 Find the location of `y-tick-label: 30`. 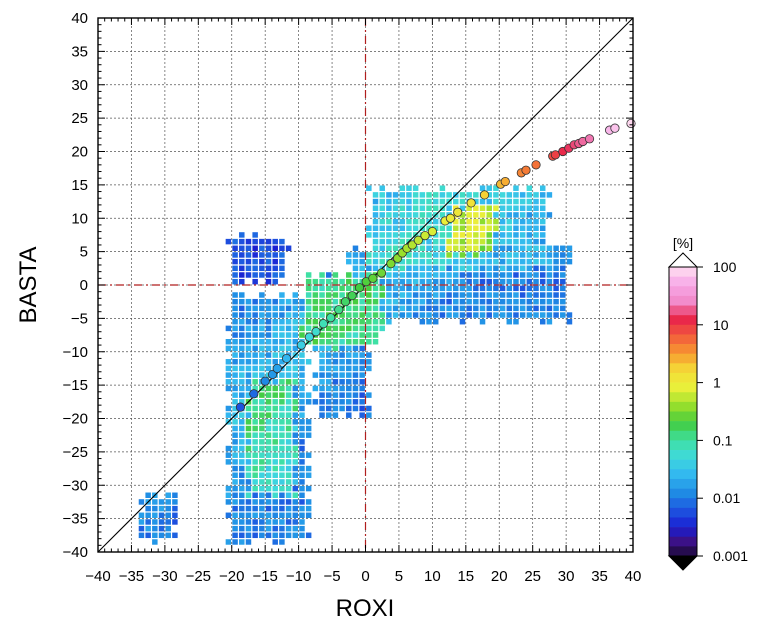

y-tick-label: 30 is located at coordinates (79, 85).